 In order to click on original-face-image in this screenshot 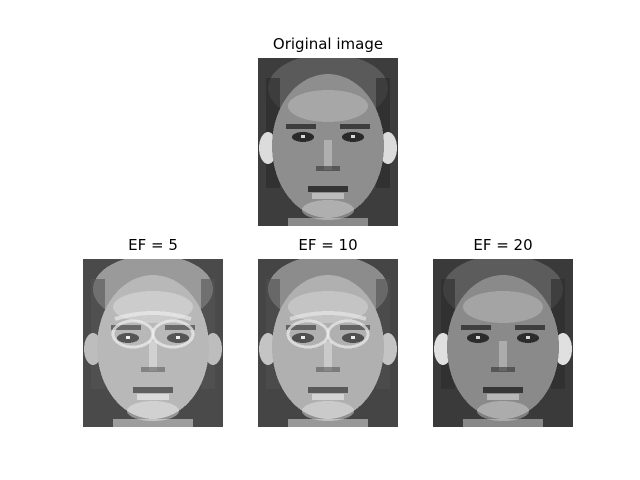, I will do `click(328, 142)`.